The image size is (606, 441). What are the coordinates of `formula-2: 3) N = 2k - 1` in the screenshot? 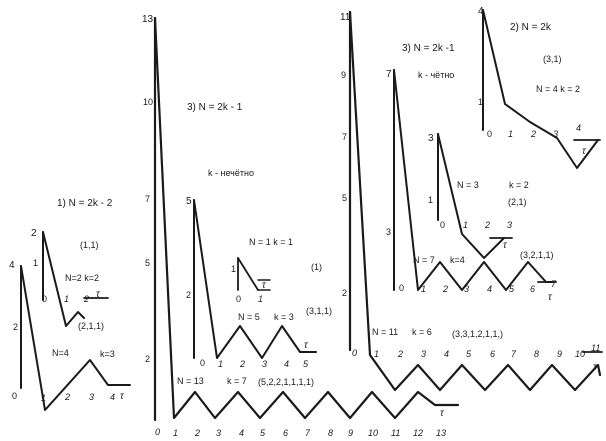 It's located at (215, 107).